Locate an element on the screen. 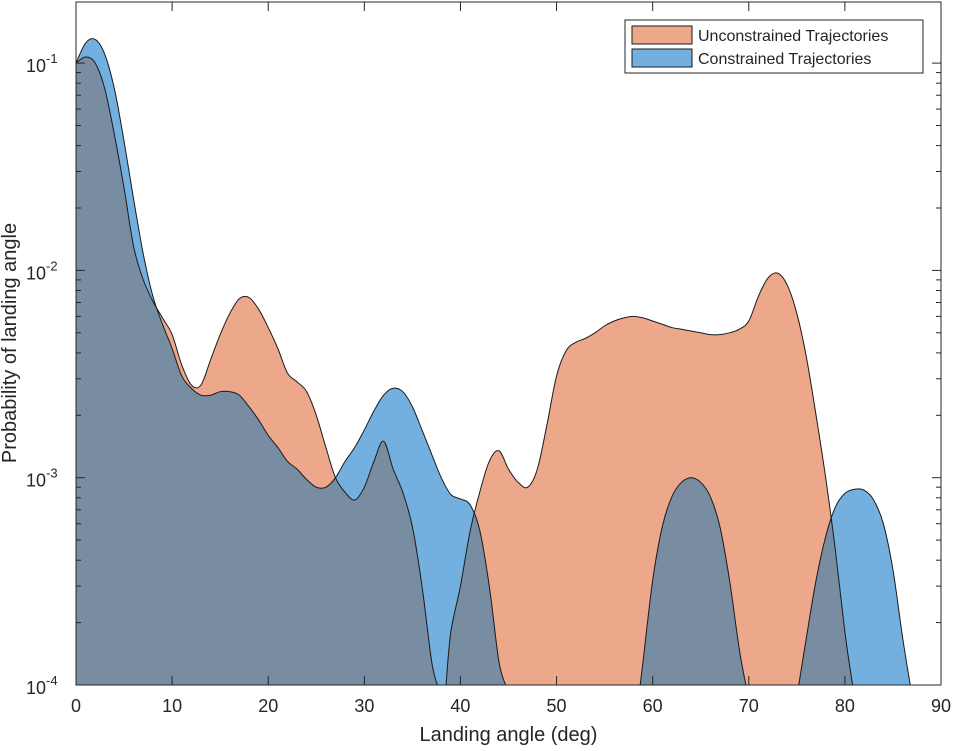 The image size is (954, 751). y-tick-labels: 10⁻⁴ 10⁻³ 10⁻² 10⁻¹ is located at coordinates (42, 374).